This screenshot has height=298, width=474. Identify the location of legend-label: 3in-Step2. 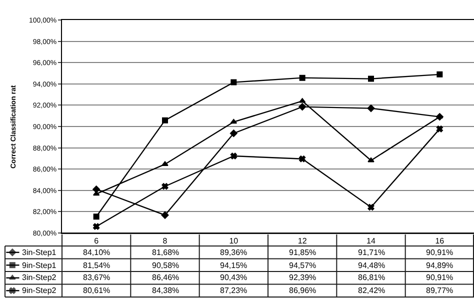
(39, 277).